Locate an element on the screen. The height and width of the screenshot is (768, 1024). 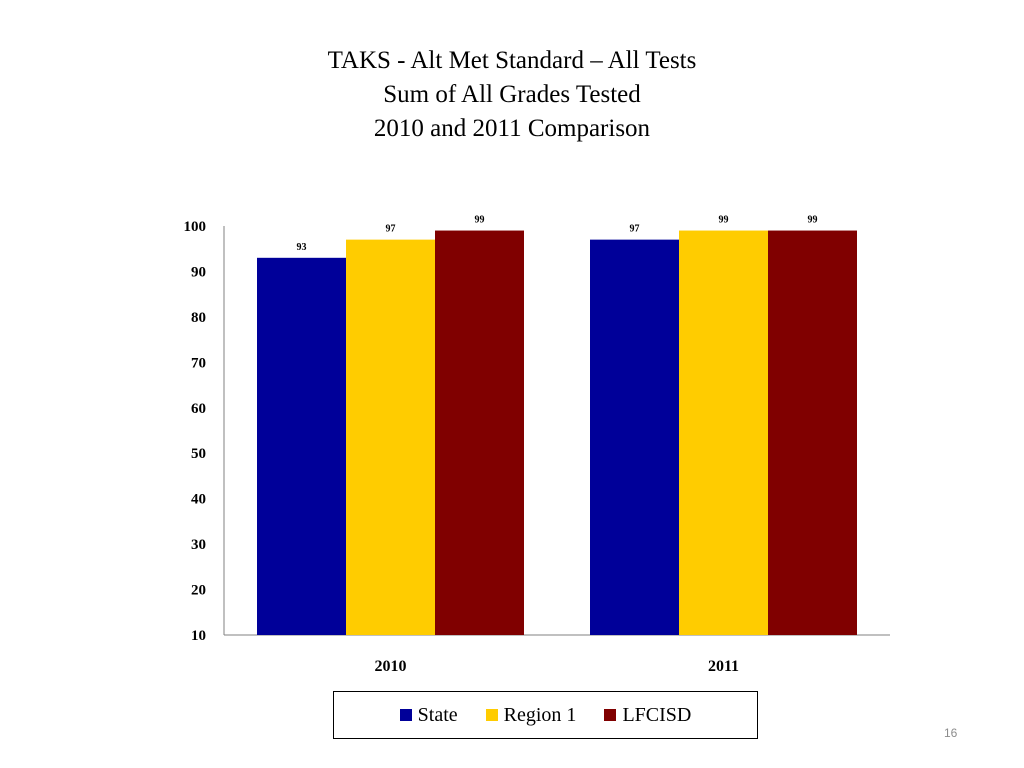
x-category-label: 2010 is located at coordinates (391, 666).